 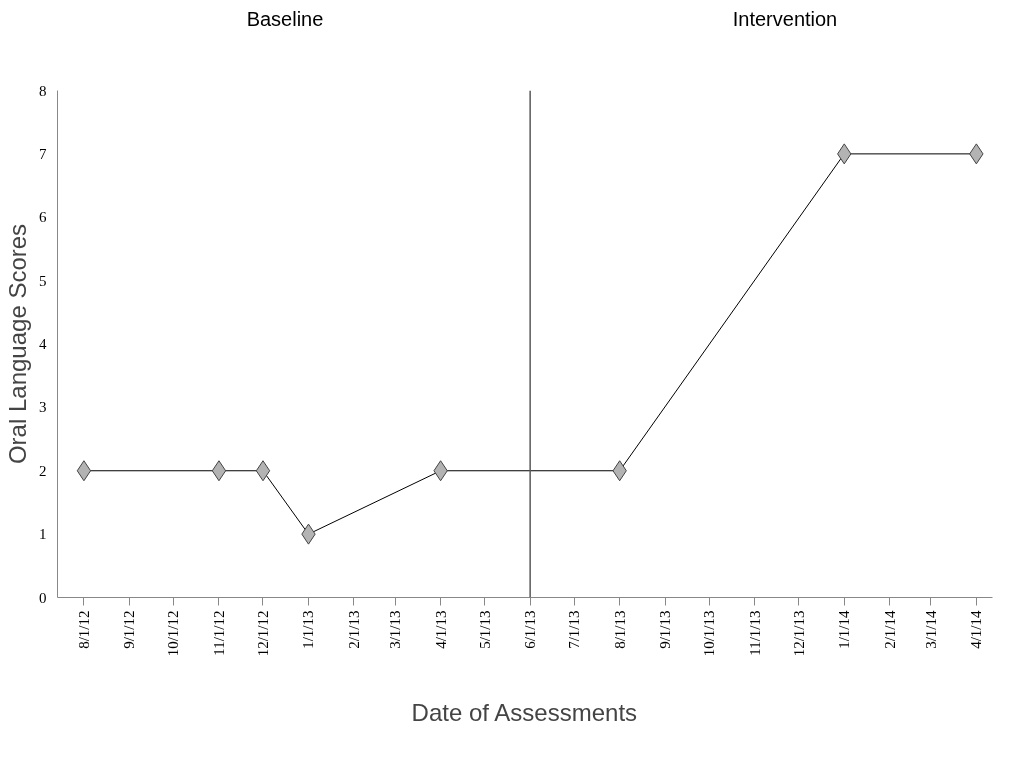 I want to click on x-tick-label: 12/1/13, so click(x=798, y=633).